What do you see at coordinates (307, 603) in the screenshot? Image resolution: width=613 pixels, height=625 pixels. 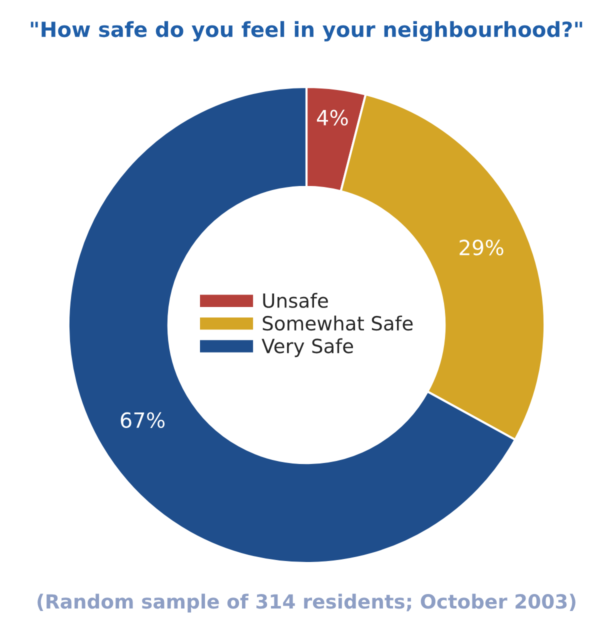 I see `text: (Random sample of 314 residents; October 2003)` at bounding box center [307, 603].